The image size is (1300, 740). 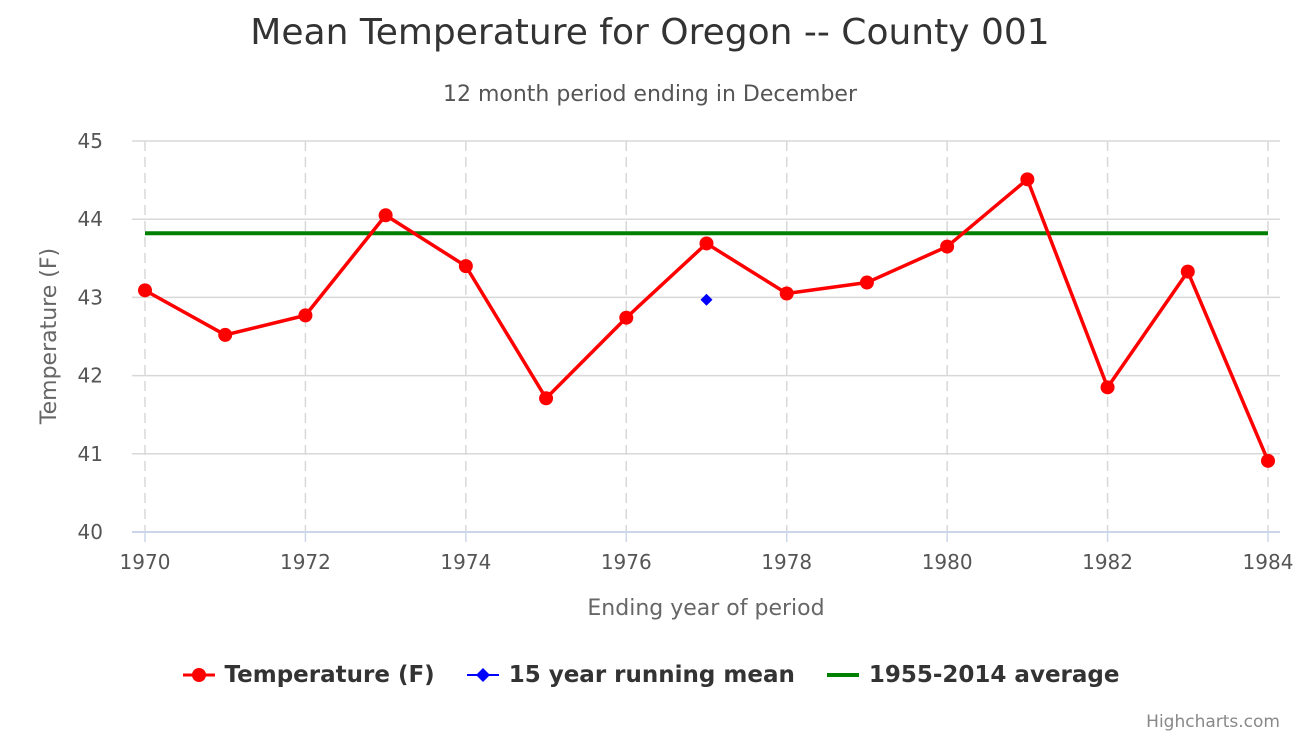 I want to click on x-tick-label: 1982, so click(x=1107, y=562).